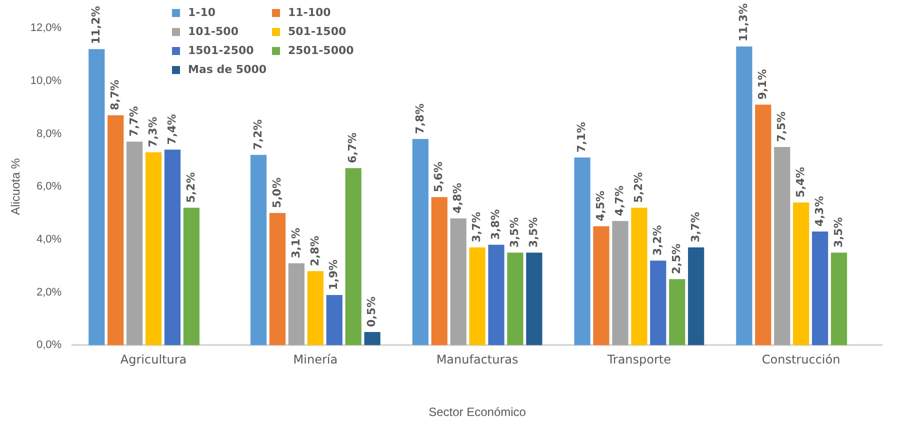 The width and height of the screenshot is (902, 429). I want to click on data-label: 5,6%, so click(439, 177).